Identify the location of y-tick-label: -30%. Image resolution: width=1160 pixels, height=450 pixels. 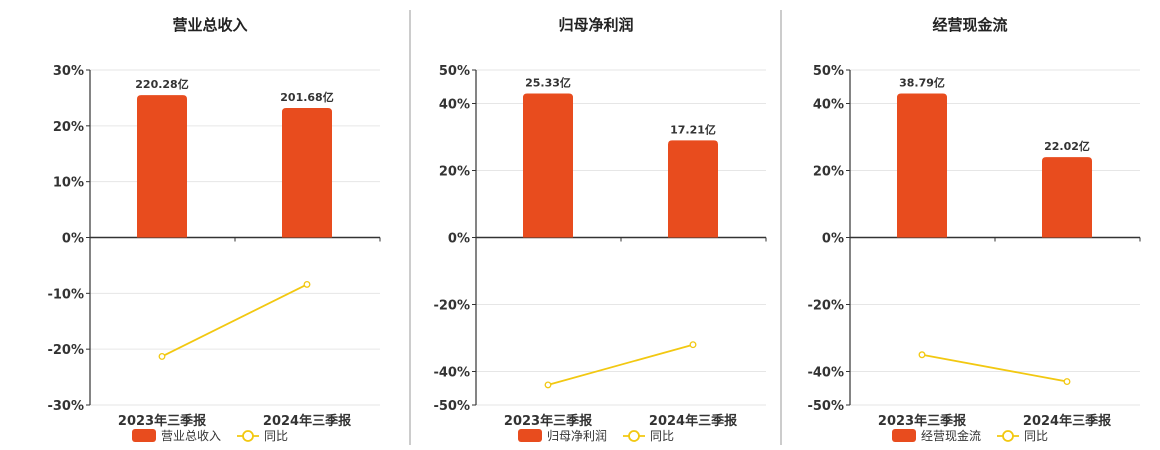
(65, 406).